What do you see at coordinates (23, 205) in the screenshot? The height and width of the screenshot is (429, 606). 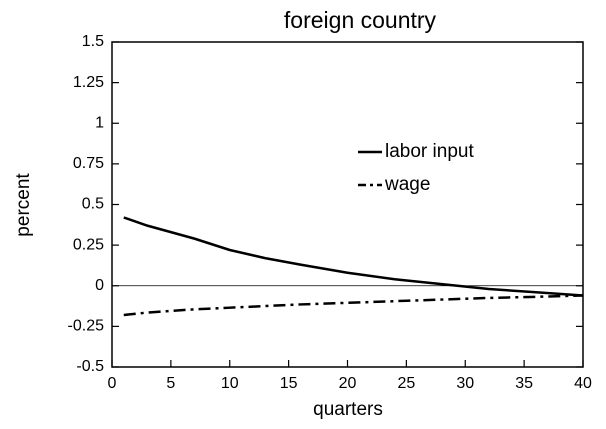 I see `y-axis-label: percent` at bounding box center [23, 205].